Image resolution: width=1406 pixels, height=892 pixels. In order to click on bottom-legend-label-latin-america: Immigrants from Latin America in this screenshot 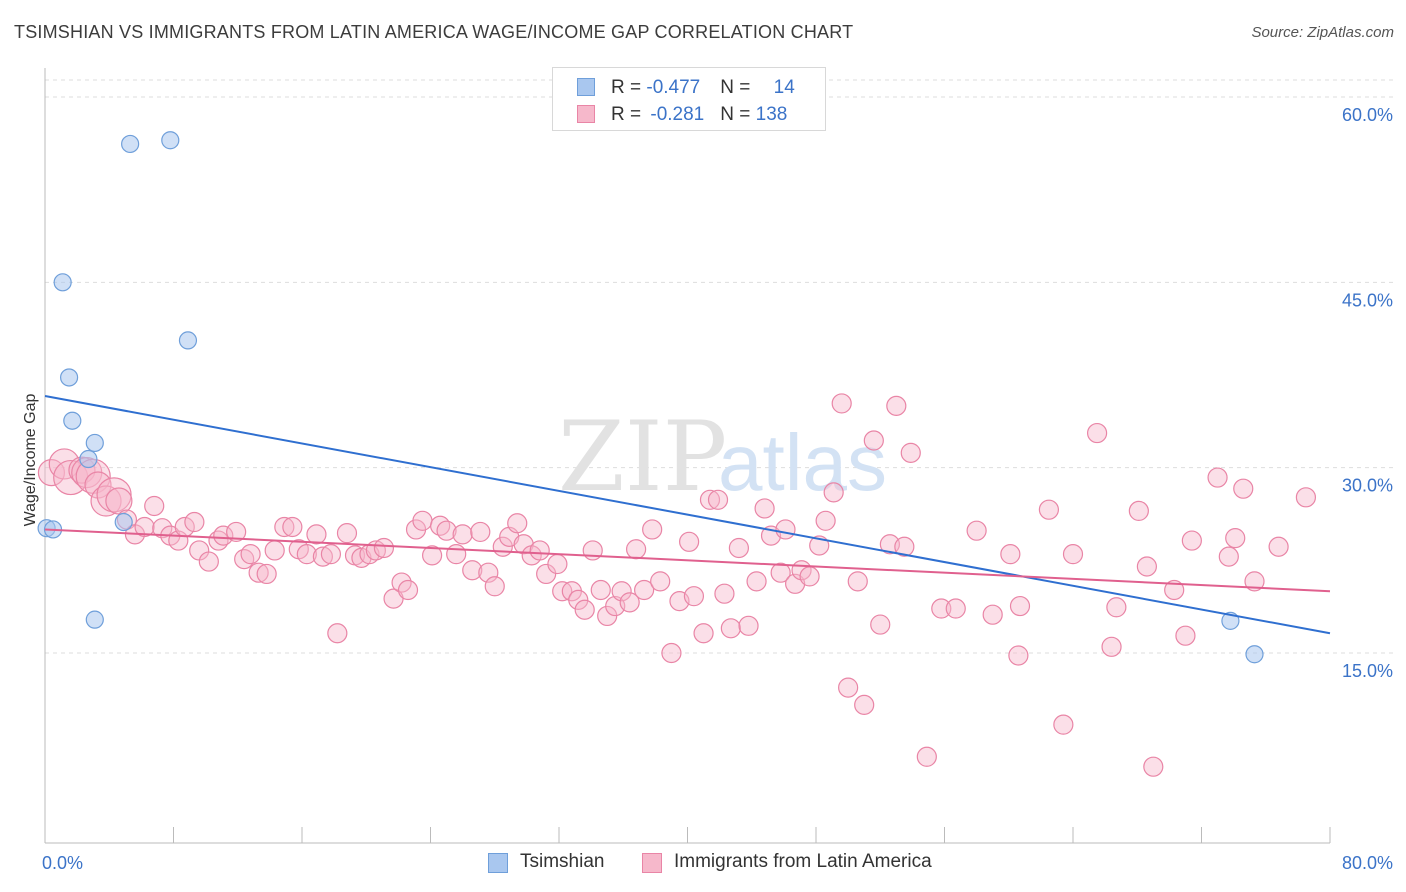, I will do `click(803, 861)`.